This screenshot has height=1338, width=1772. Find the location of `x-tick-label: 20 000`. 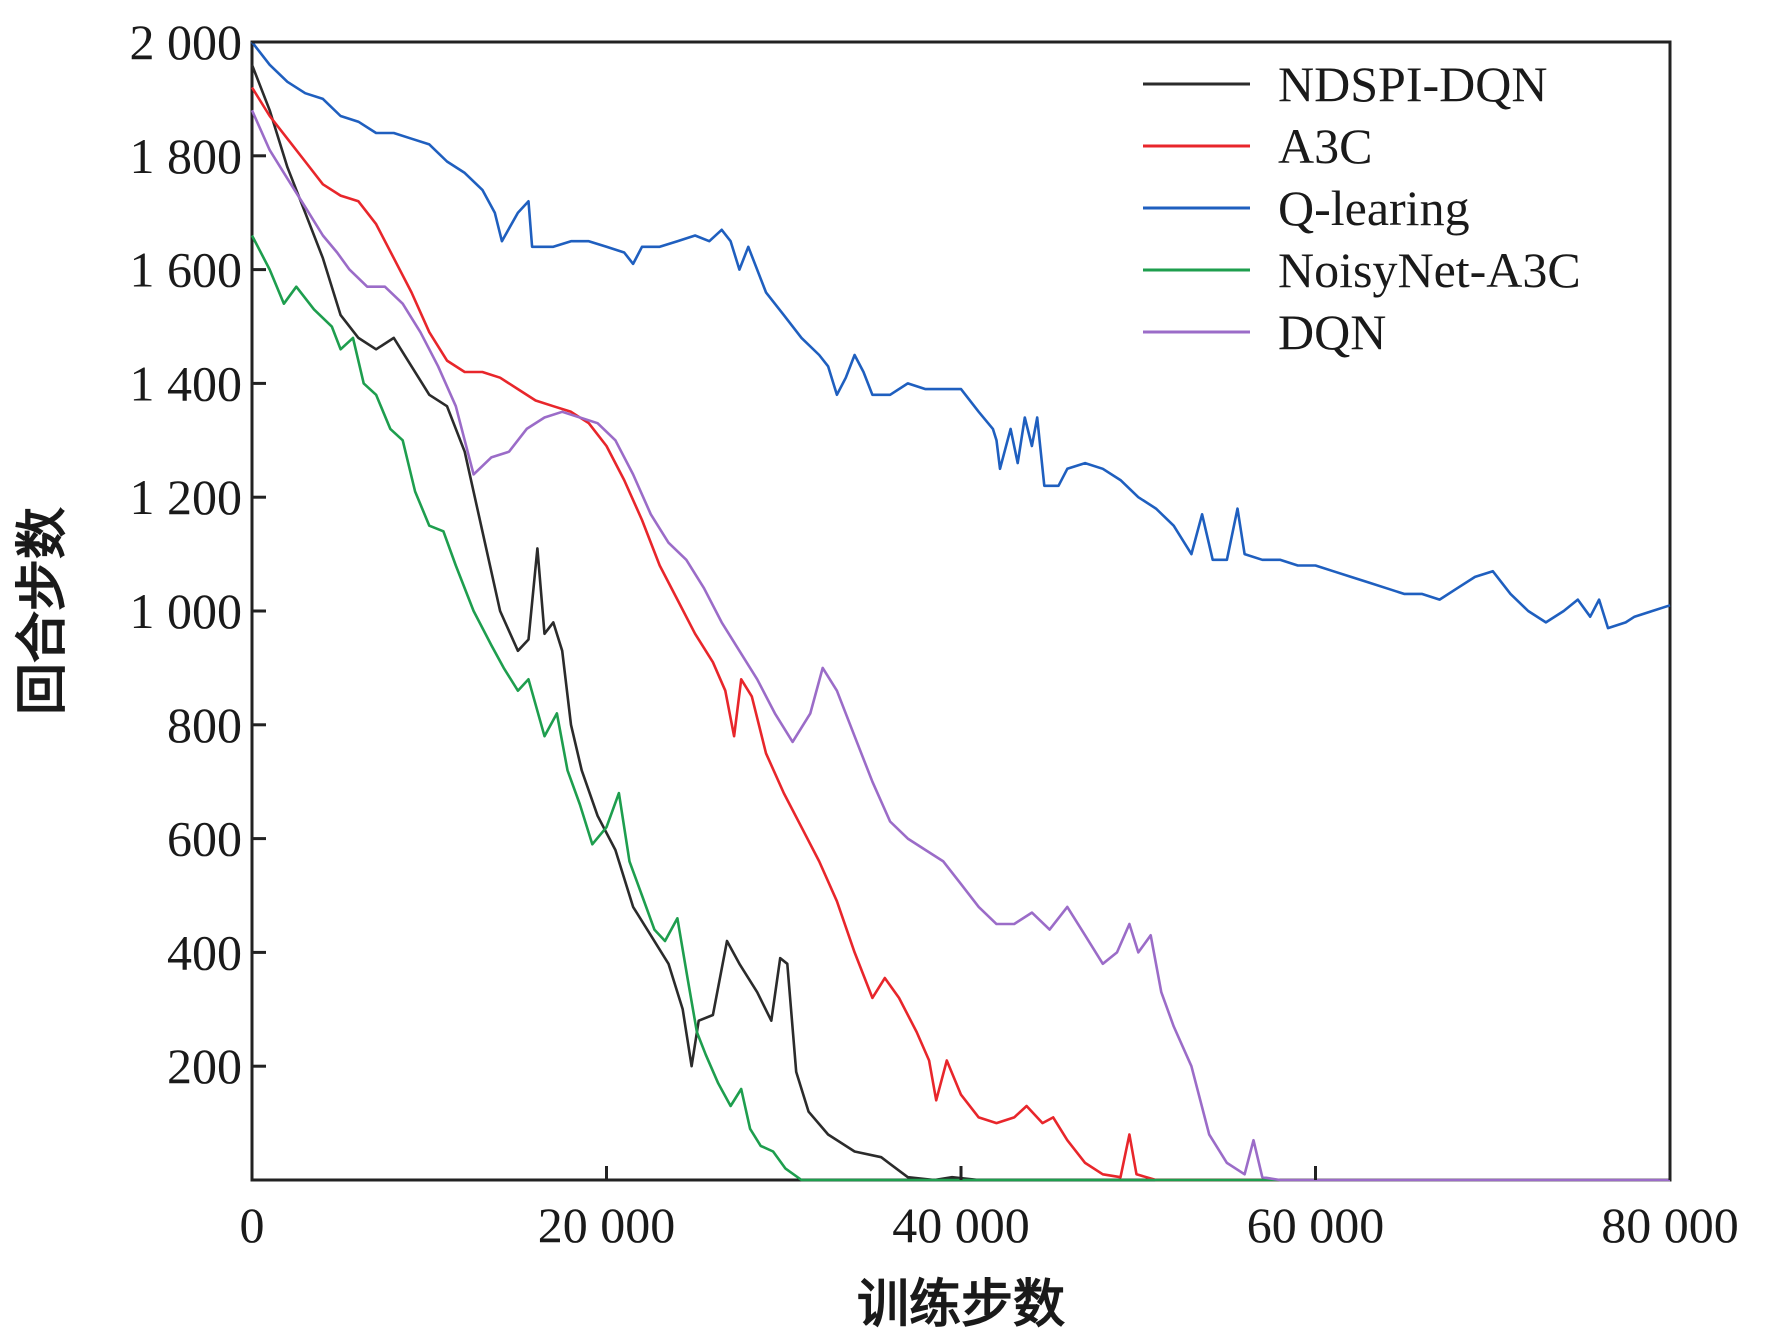

x-tick-label: 20 000 is located at coordinates (607, 1225).